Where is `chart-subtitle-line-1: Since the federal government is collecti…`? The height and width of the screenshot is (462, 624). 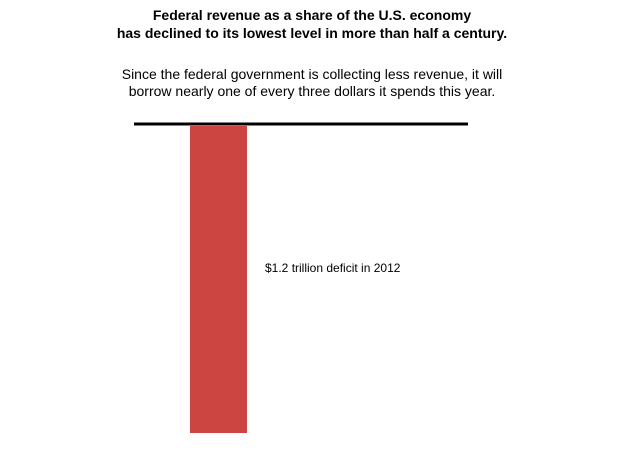
chart-subtitle-line-1: Since the federal government is collecti… is located at coordinates (312, 74).